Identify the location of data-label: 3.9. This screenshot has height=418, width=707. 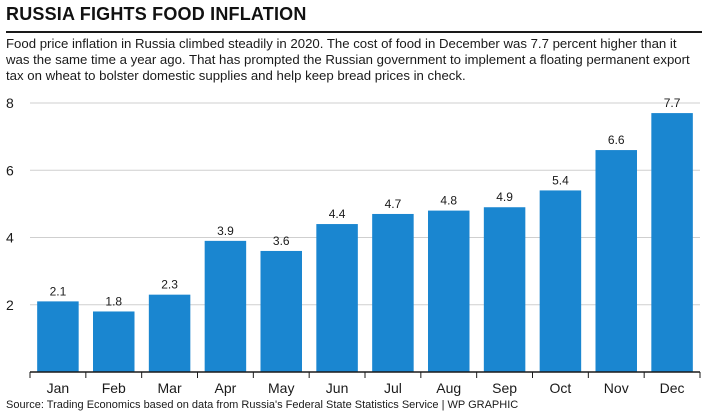
(225, 231).